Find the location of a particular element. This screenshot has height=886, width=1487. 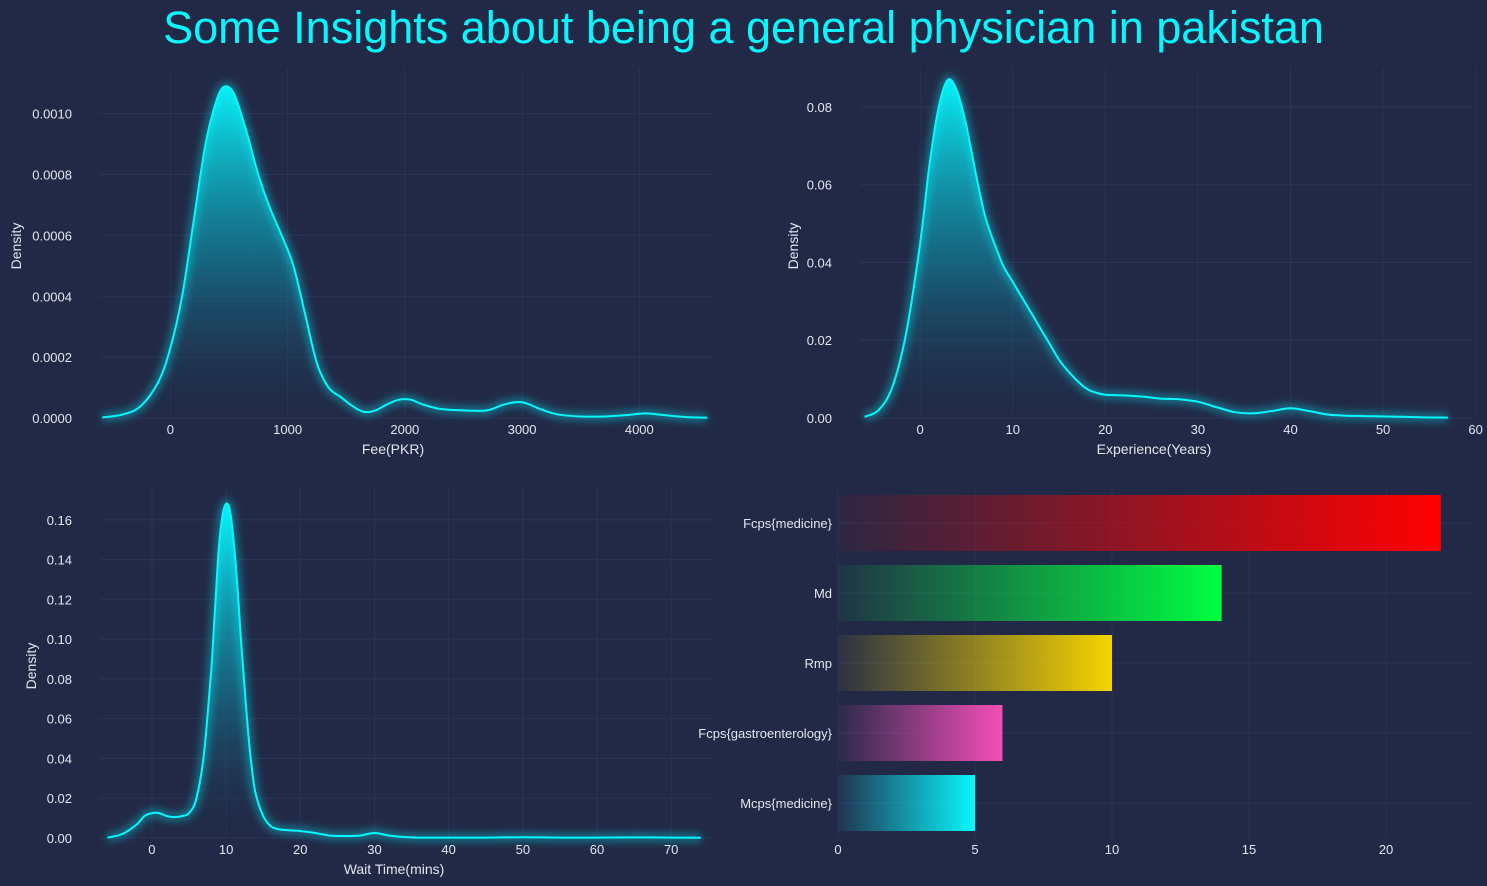

category-label: Md is located at coordinates (823, 593).